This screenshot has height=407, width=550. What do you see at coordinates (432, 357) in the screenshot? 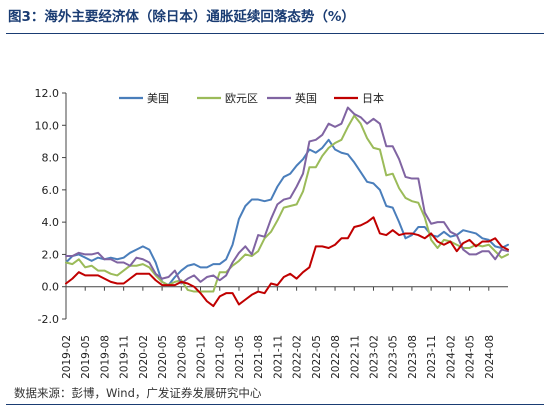
I see `x-tick-label: 2023-11` at bounding box center [432, 357].